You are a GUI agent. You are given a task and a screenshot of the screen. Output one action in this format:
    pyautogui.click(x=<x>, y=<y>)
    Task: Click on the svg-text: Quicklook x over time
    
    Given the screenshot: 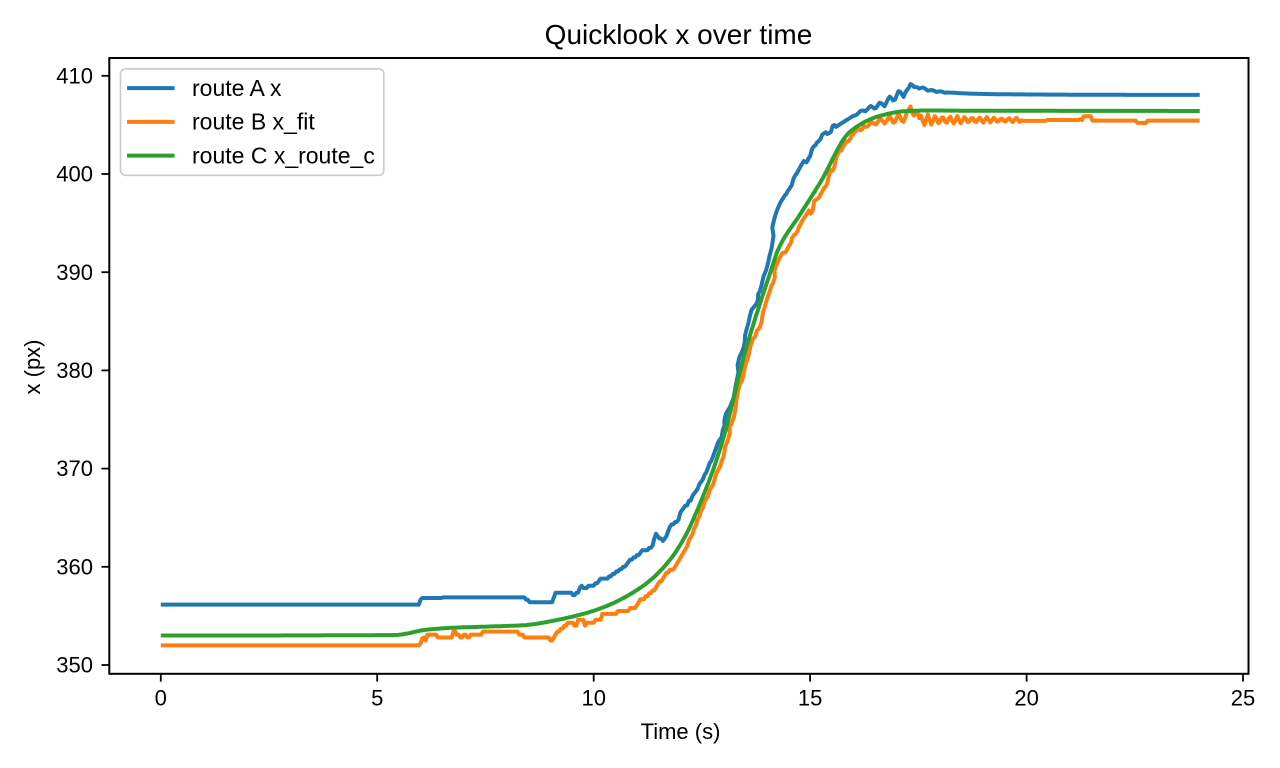 What is the action you would take?
    pyautogui.click(x=679, y=34)
    